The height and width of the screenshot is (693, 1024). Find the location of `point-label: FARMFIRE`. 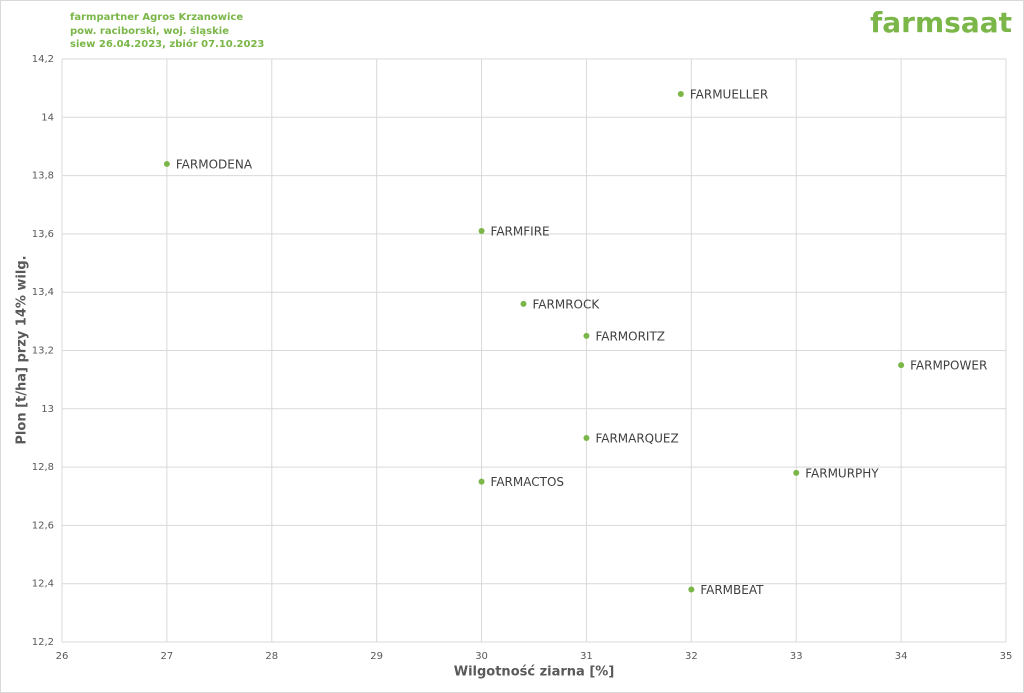

point-label: FARMFIRE is located at coordinates (520, 231).